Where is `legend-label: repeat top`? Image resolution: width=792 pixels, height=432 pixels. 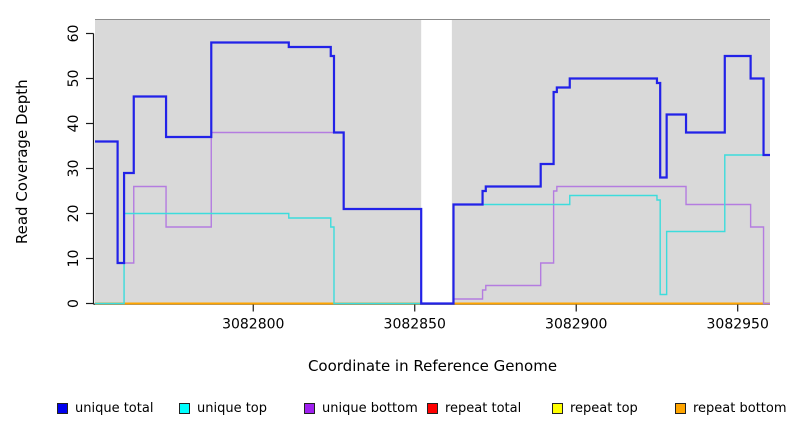 legend-label: repeat top is located at coordinates (604, 408).